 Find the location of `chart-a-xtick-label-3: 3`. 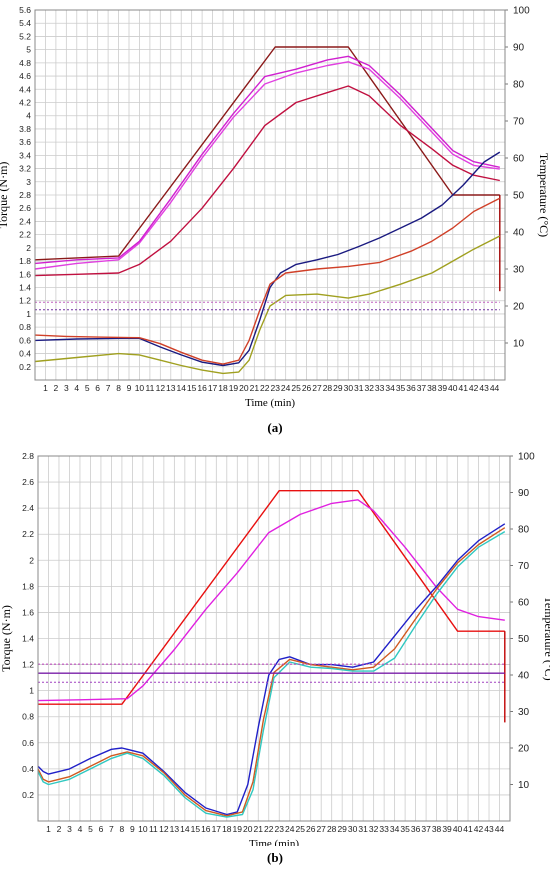

chart-a-xtick-label-3: 3 is located at coordinates (66, 388).